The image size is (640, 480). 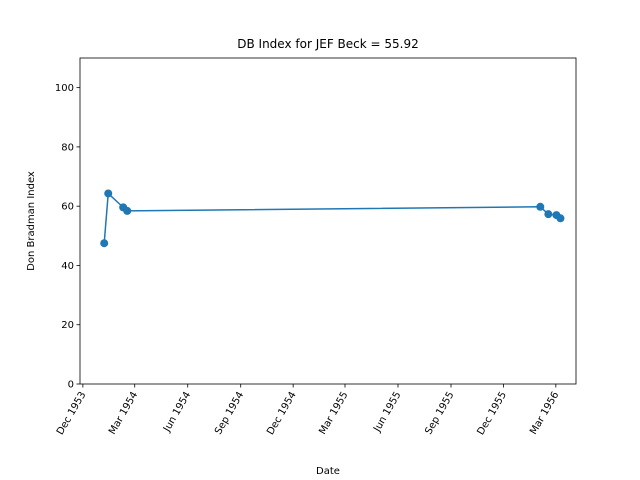 I want to click on y-tick-label: 40, so click(x=67, y=266).